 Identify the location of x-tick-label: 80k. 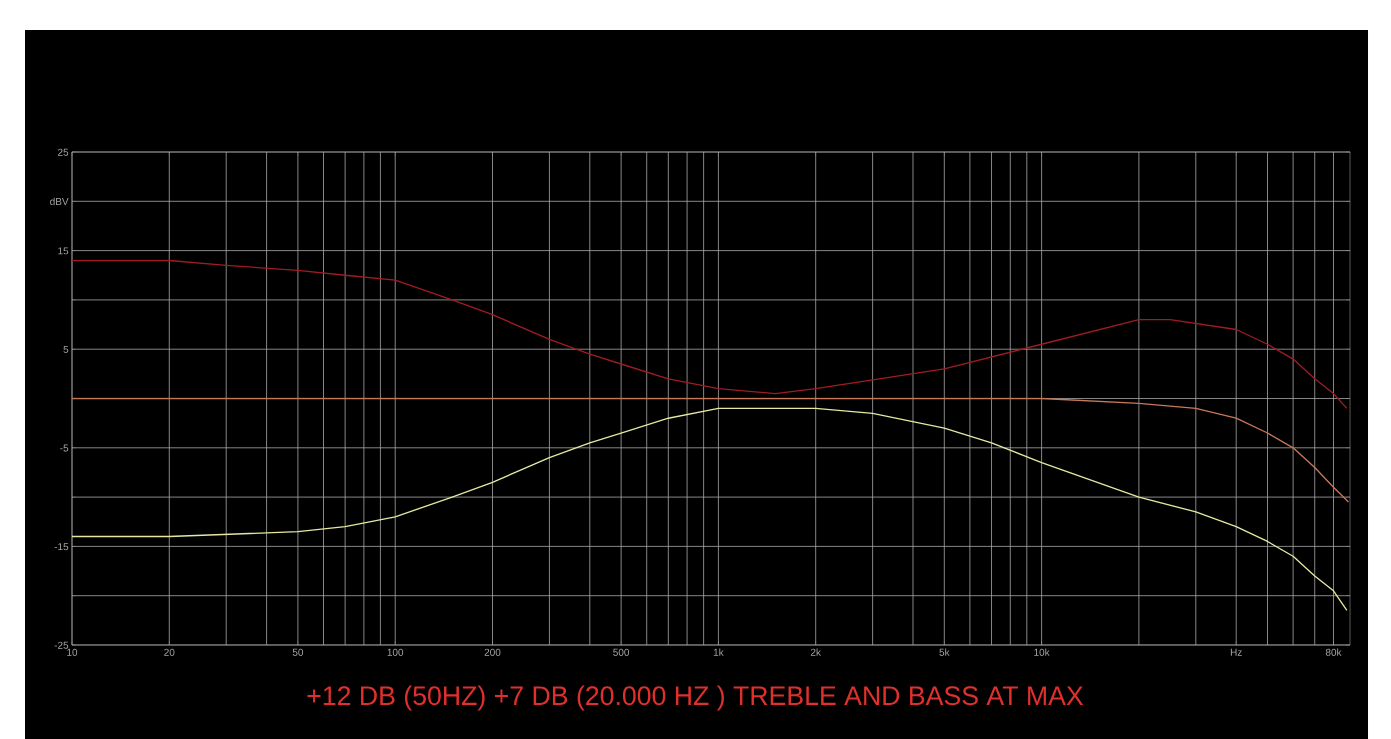
(1333, 652).